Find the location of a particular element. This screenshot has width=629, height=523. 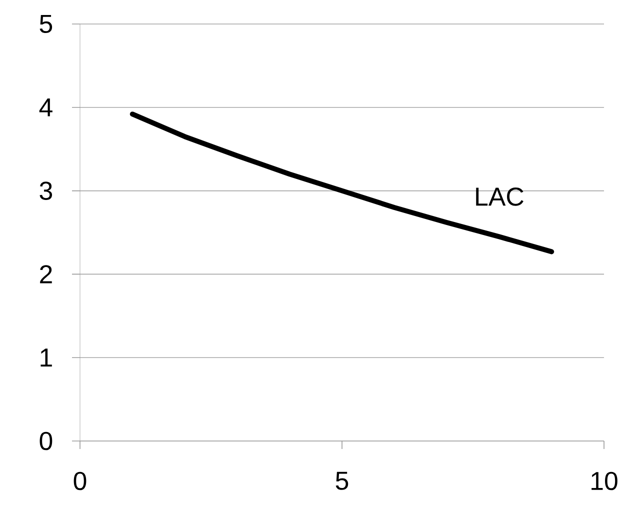

x-tick-label: 0 is located at coordinates (80, 481).